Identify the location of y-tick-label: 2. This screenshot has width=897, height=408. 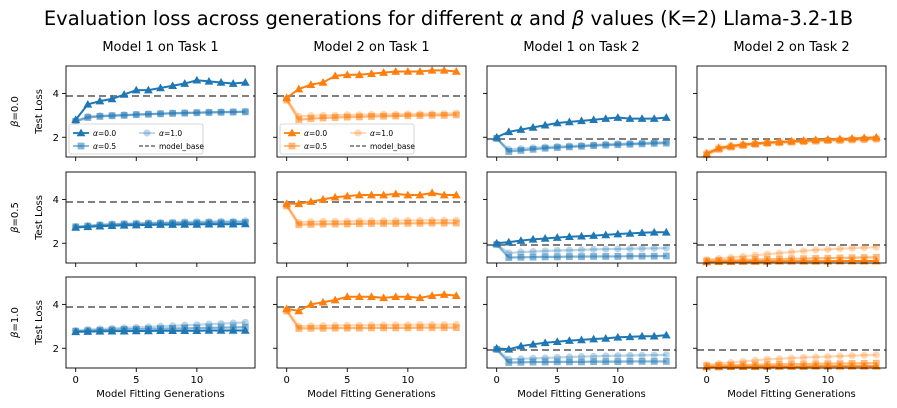
(56, 244).